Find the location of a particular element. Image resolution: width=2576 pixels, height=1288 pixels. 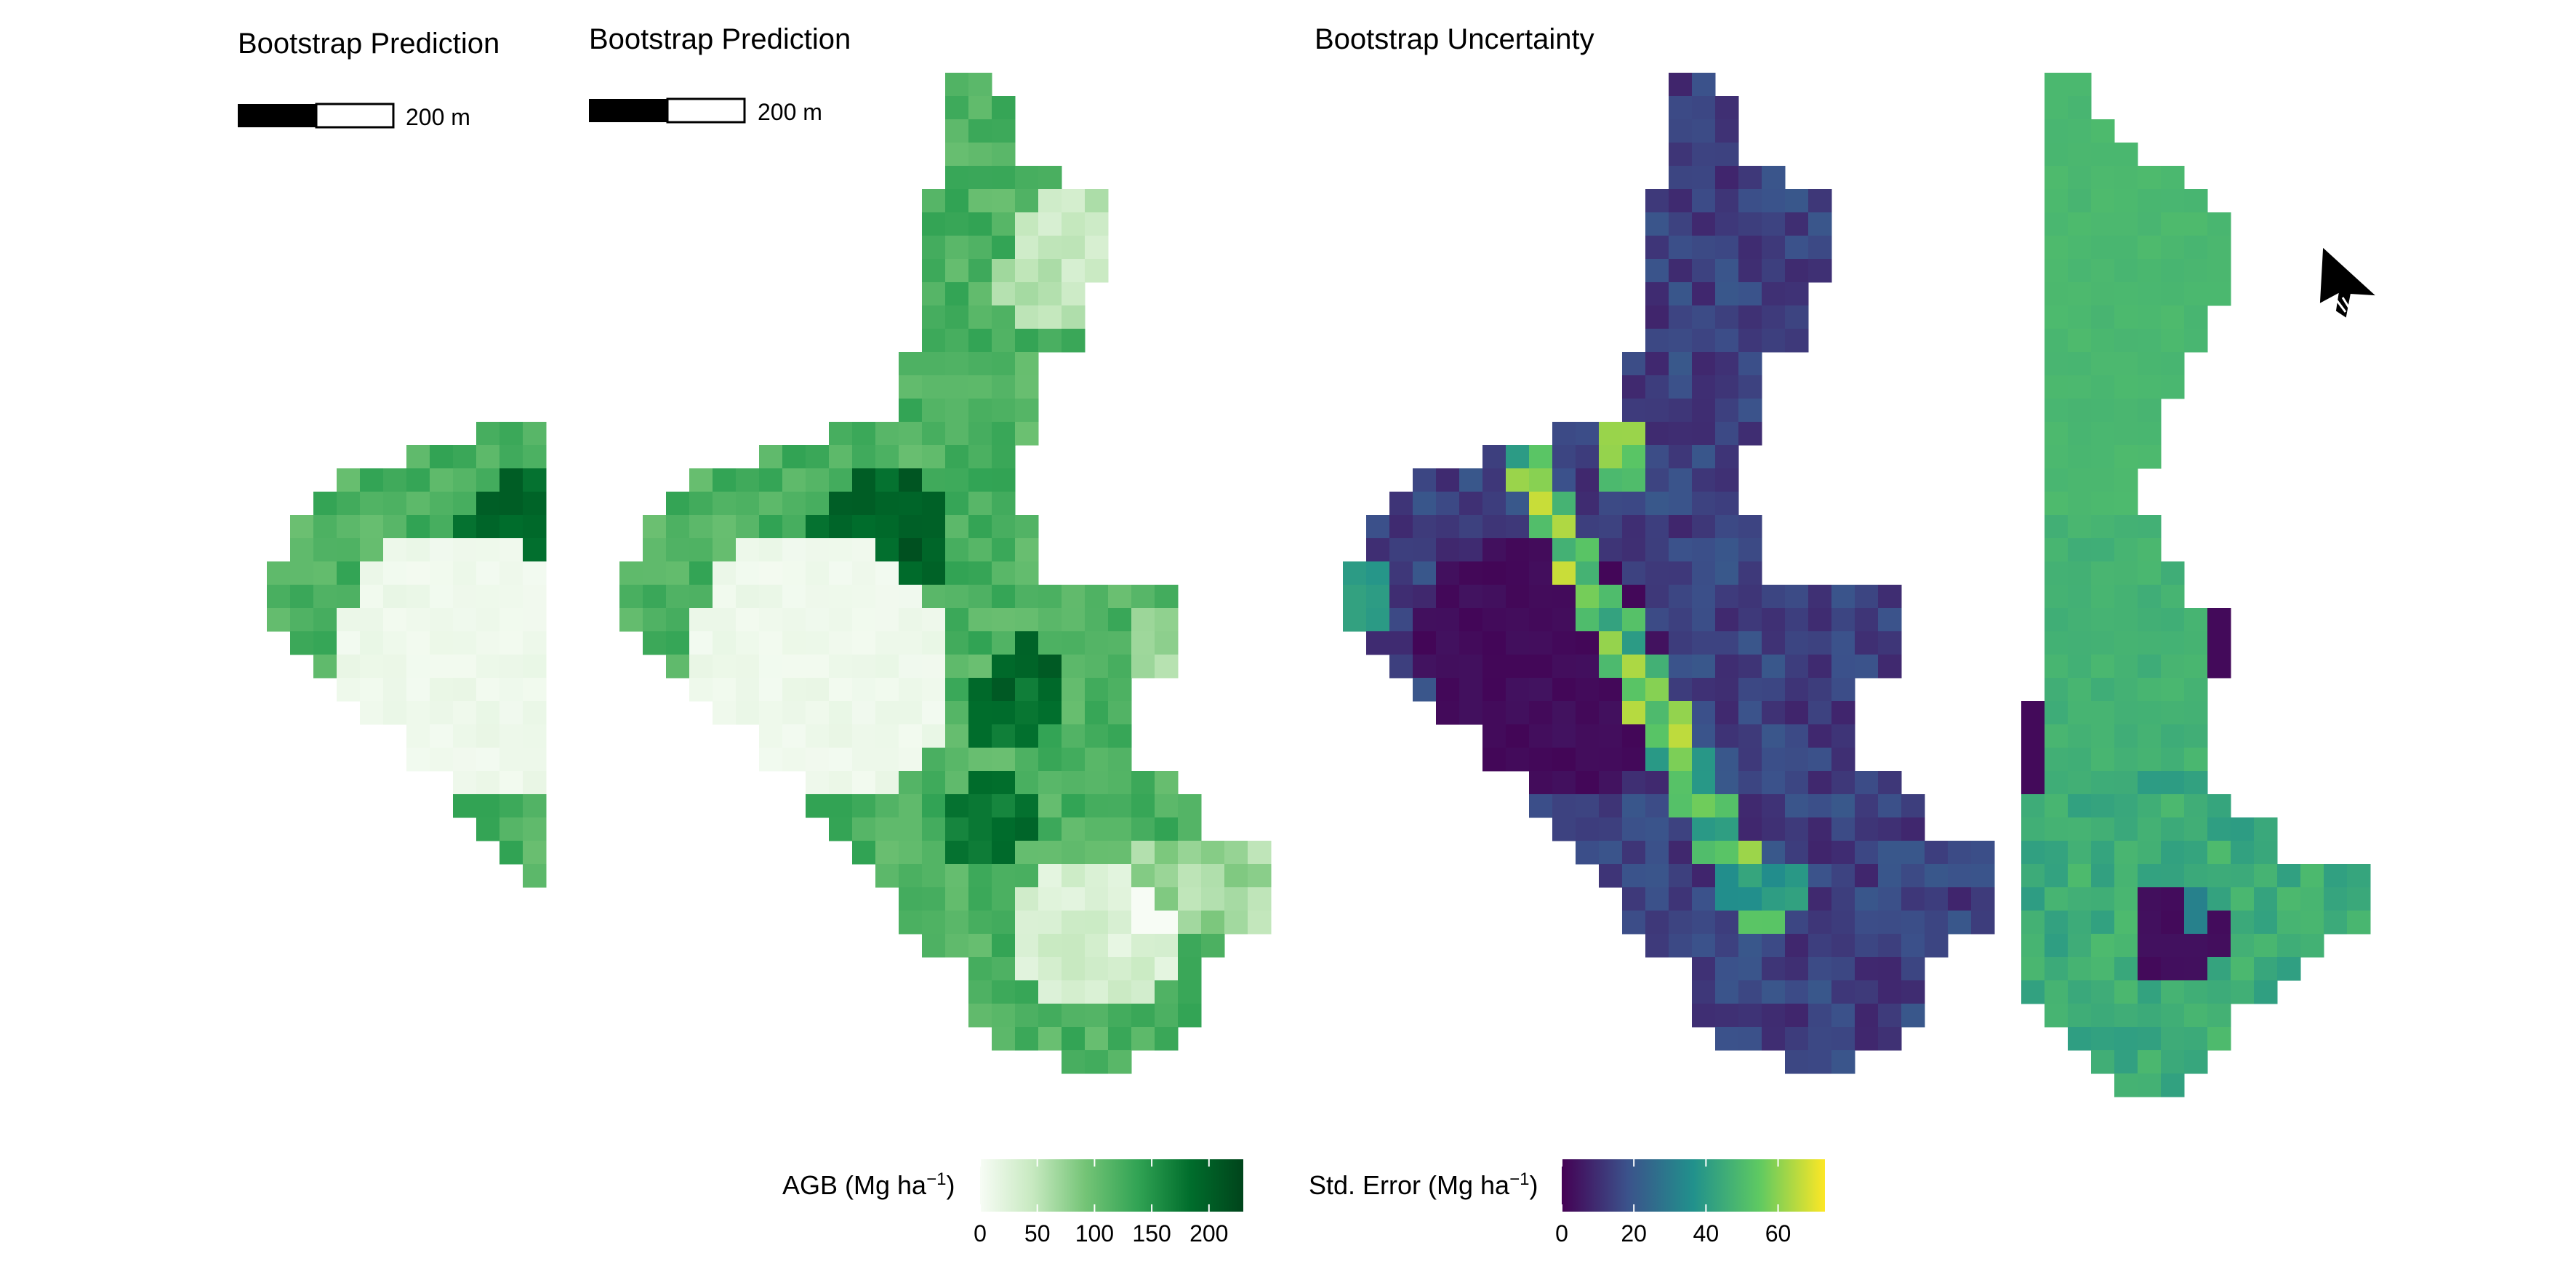

se-tick-label: 0 is located at coordinates (1562, 1233).